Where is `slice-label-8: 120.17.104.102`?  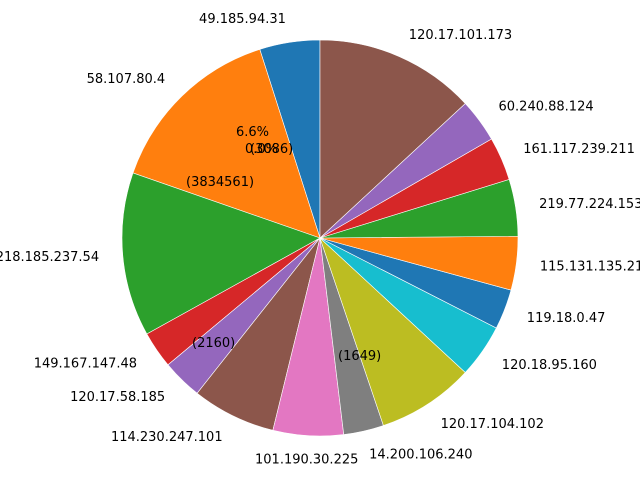 slice-label-8: 120.17.104.102 is located at coordinates (492, 424).